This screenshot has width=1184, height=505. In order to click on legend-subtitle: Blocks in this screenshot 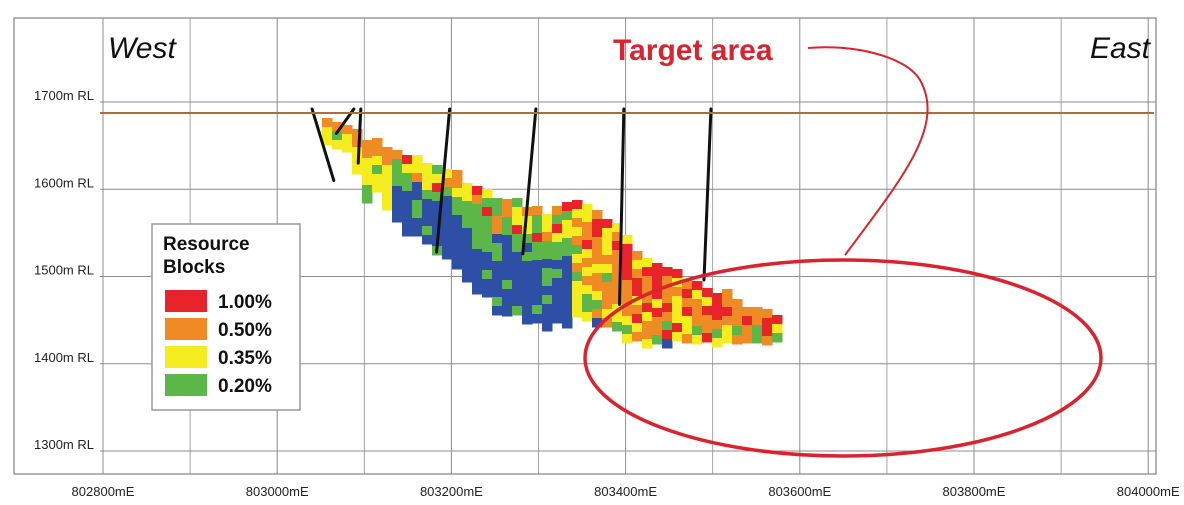, I will do `click(194, 267)`.